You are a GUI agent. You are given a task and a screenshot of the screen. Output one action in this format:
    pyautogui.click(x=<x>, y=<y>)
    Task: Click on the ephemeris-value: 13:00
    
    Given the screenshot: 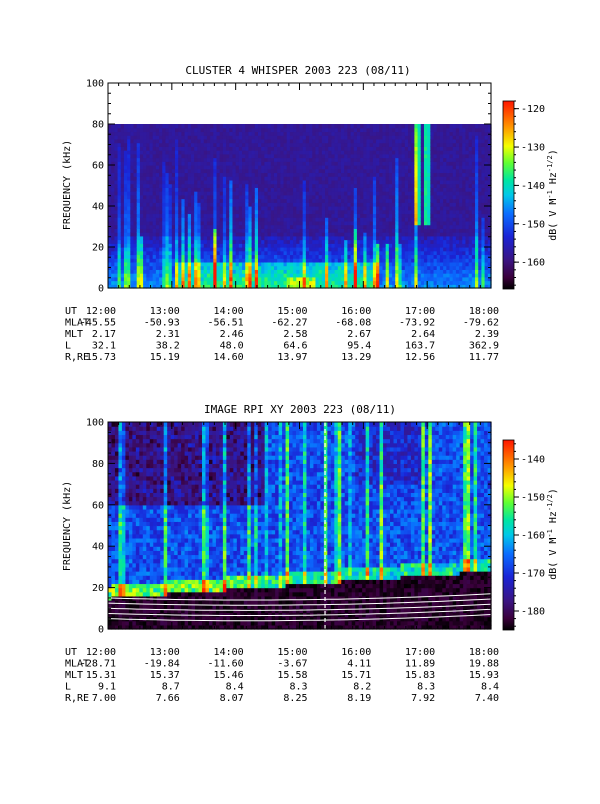 What is the action you would take?
    pyautogui.click(x=165, y=311)
    